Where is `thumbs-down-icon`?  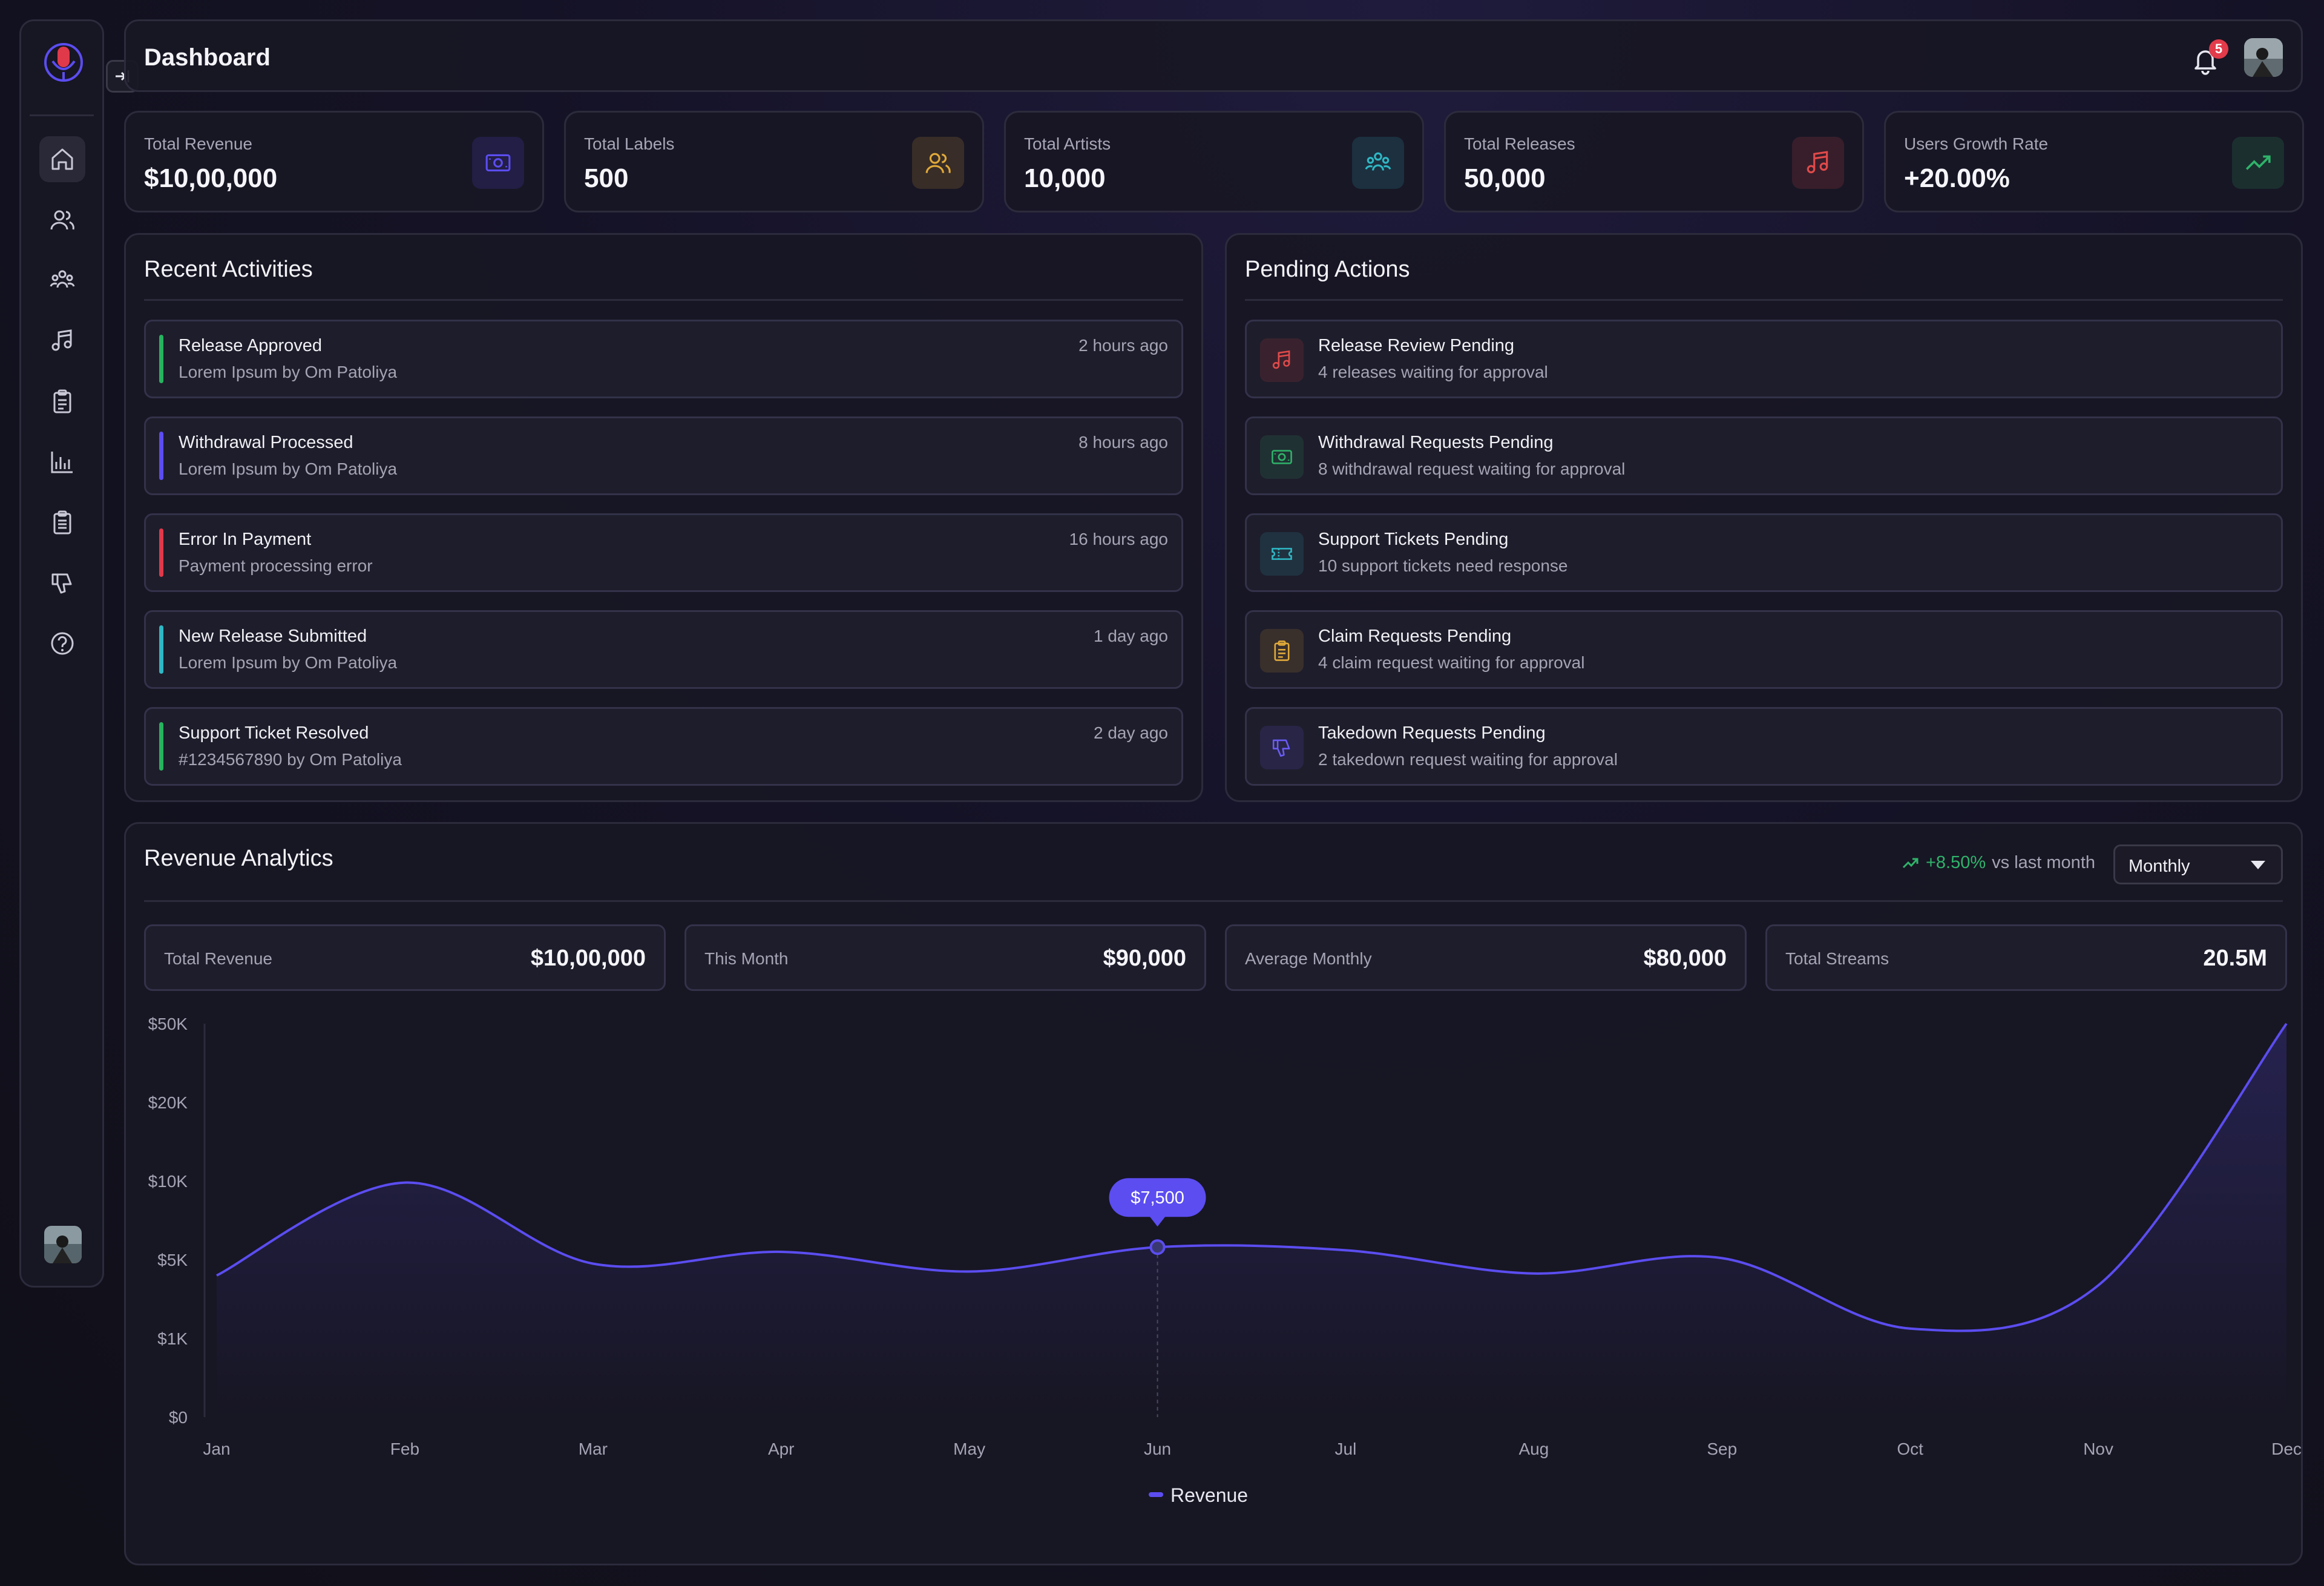
thumbs-down-icon is located at coordinates (1281, 748).